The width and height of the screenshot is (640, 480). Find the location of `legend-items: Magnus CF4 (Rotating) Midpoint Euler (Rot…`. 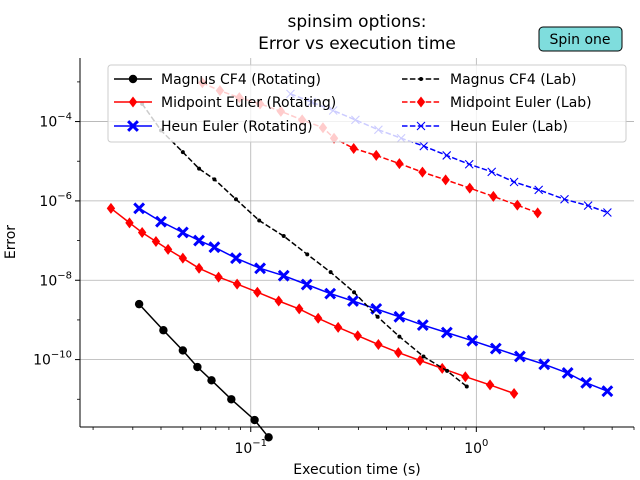

legend-items: Magnus CF4 (Rotating) Midpoint Euler (Rot… is located at coordinates (353, 103).